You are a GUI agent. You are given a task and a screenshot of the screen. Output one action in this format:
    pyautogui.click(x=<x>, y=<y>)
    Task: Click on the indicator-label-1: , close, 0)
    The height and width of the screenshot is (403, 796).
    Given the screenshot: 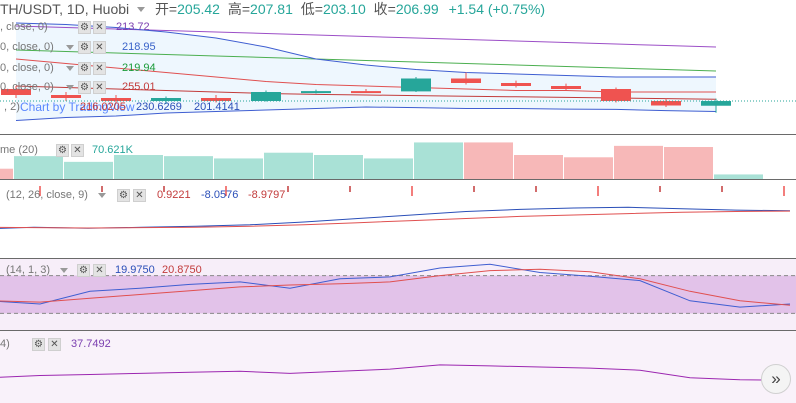 What is the action you would take?
    pyautogui.click(x=24, y=27)
    